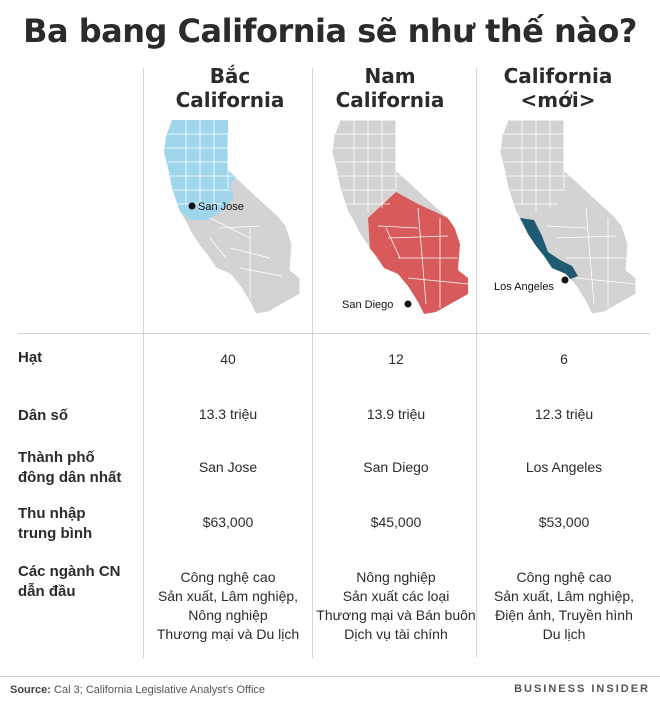  What do you see at coordinates (52, 513) in the screenshot?
I see `row-label-line: Thu nhập` at bounding box center [52, 513].